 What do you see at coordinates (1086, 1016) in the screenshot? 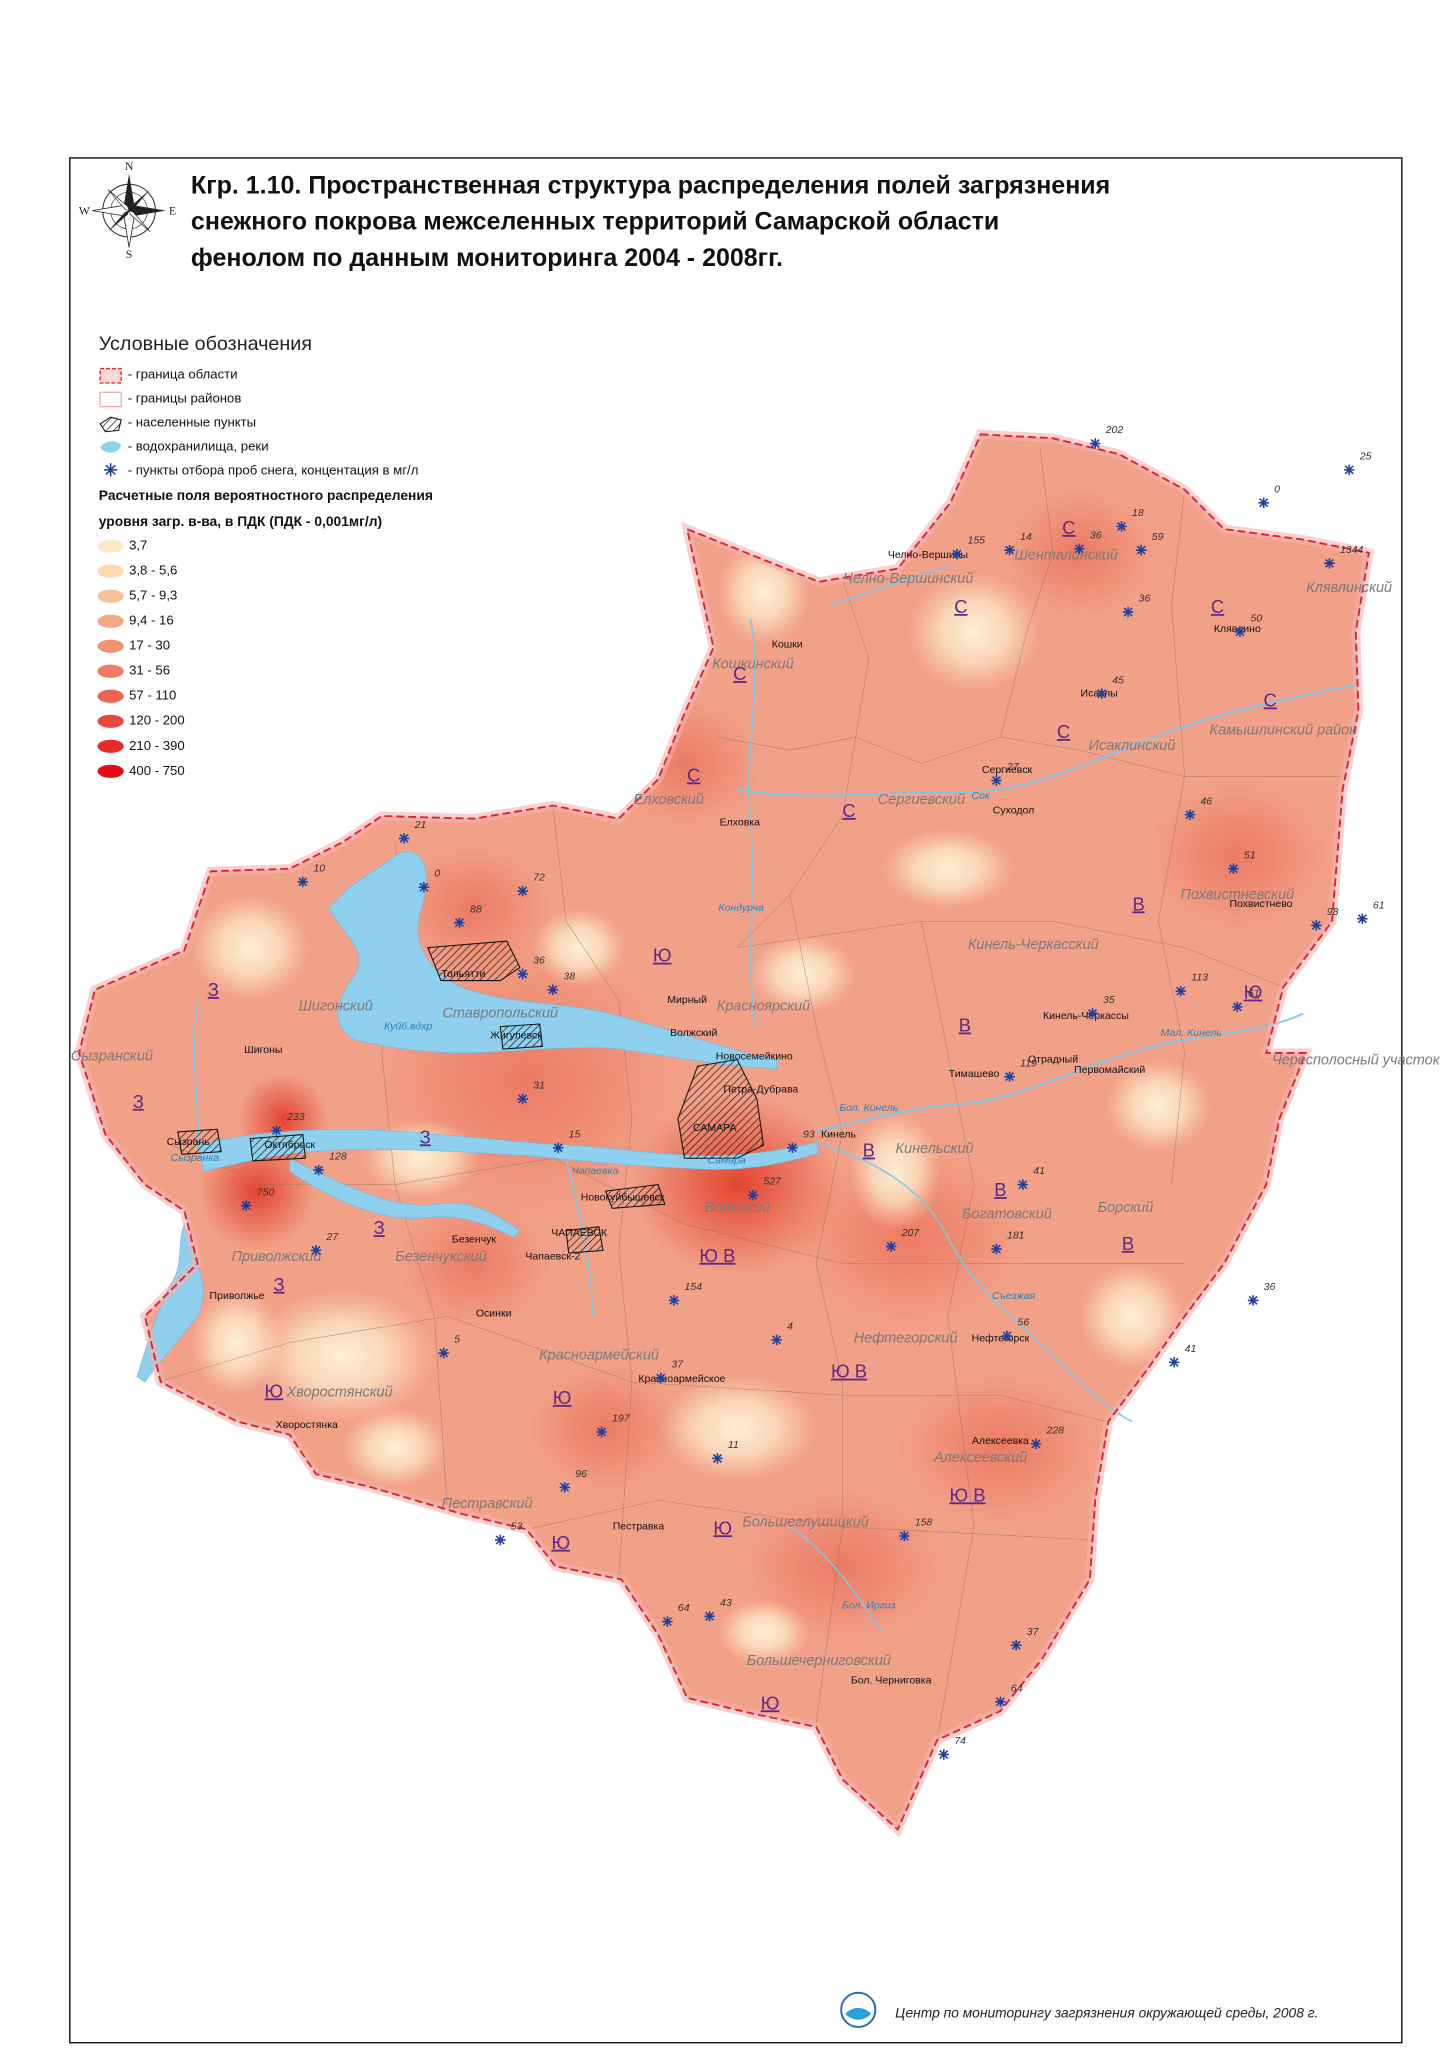
I see `settlement-label: Кинель-Черкассы` at bounding box center [1086, 1016].